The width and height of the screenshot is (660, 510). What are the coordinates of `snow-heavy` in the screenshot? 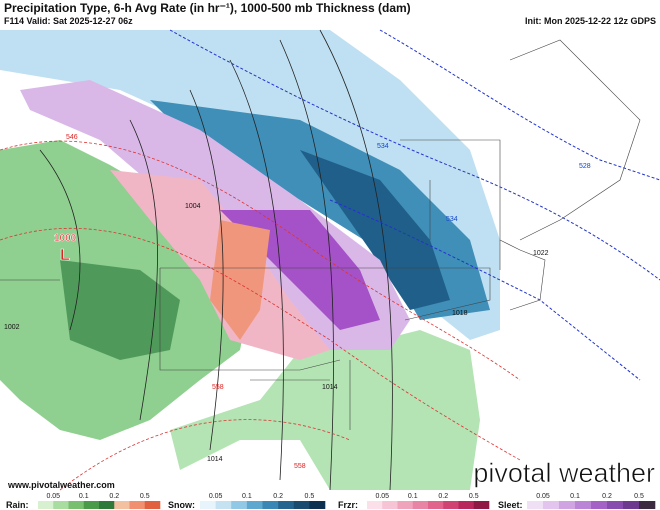 It's located at (375, 230).